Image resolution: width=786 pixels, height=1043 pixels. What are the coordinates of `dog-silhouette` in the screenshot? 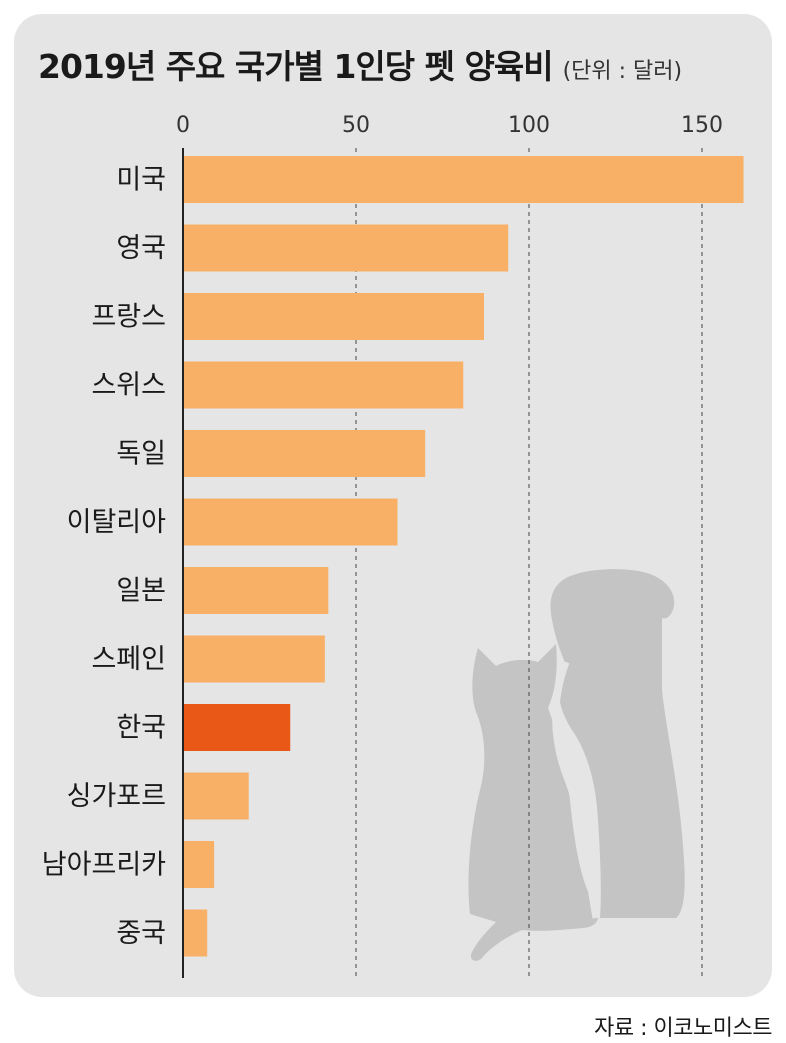 It's located at (617, 743).